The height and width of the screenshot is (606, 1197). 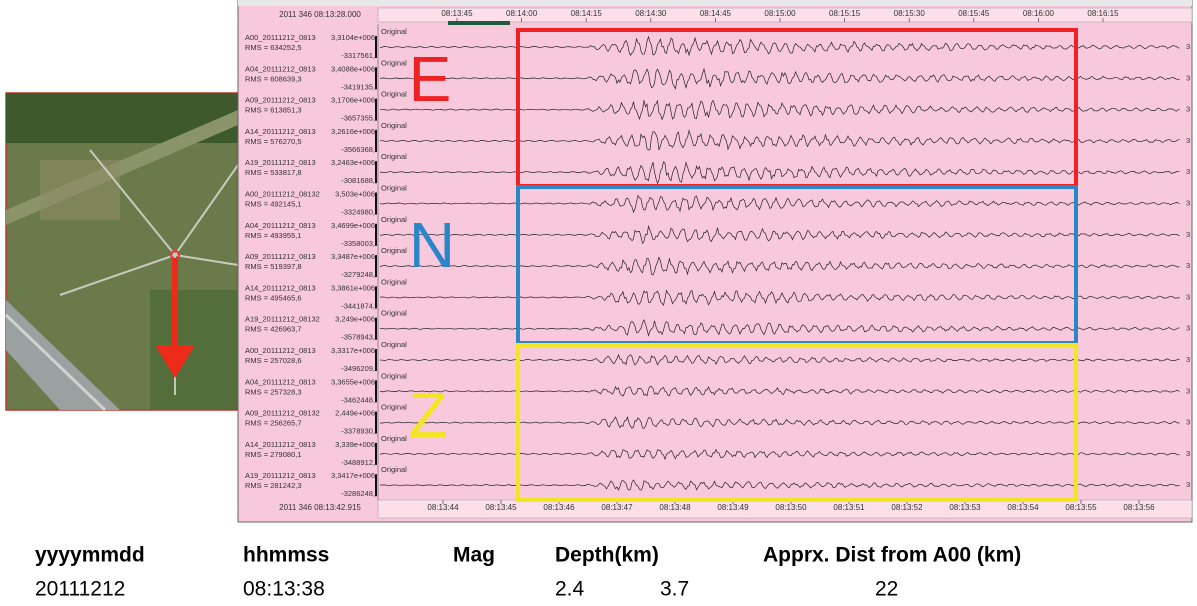 What do you see at coordinates (320, 14) in the screenshot?
I see `start-time: 2011 346 08:13:28.000` at bounding box center [320, 14].